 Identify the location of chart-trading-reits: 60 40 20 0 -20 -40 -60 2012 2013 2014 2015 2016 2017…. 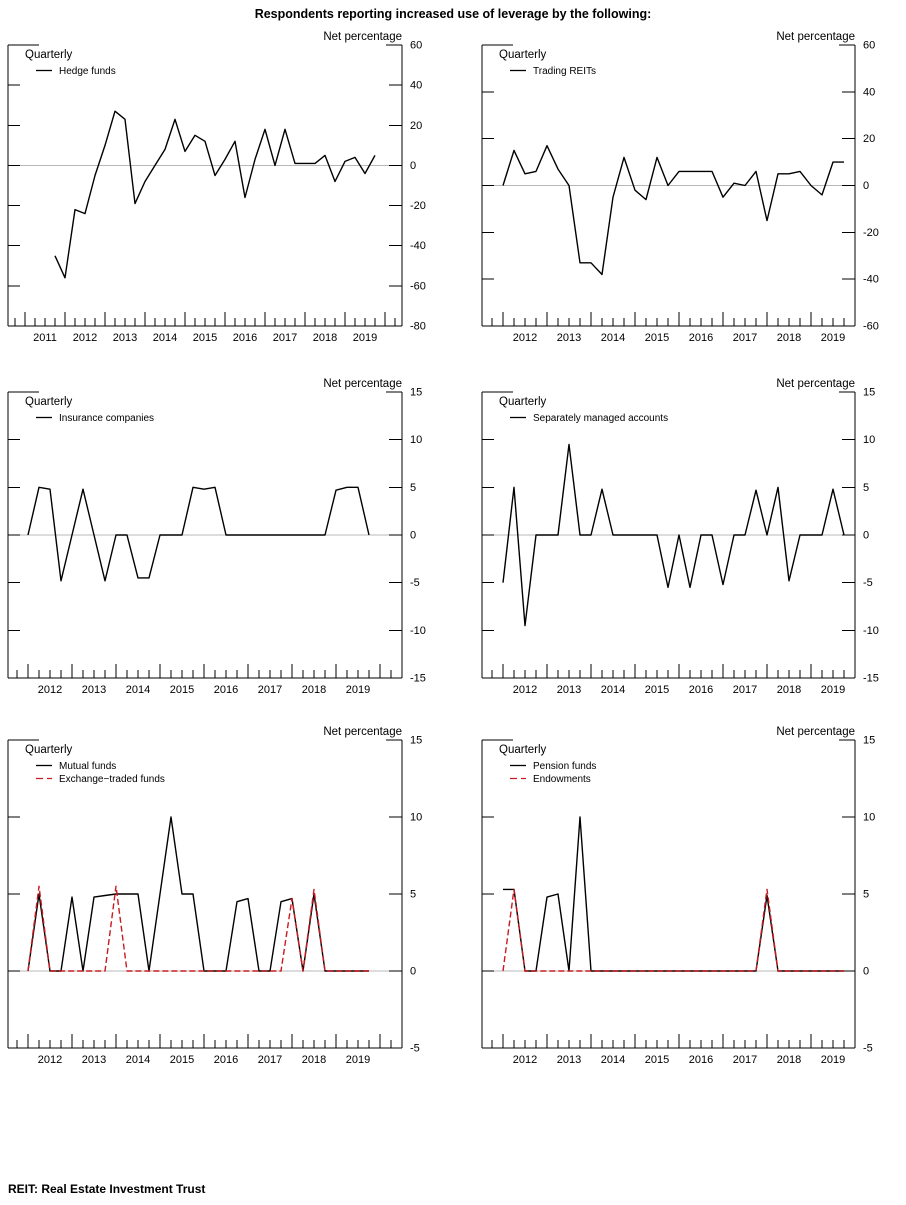
(680, 187).